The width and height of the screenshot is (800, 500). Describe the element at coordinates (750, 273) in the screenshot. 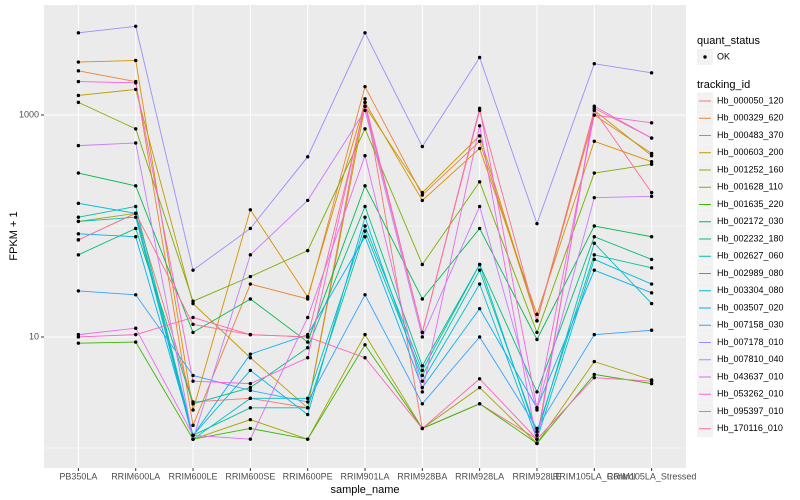

I see `legend-label: Hb_002989_080` at that location.